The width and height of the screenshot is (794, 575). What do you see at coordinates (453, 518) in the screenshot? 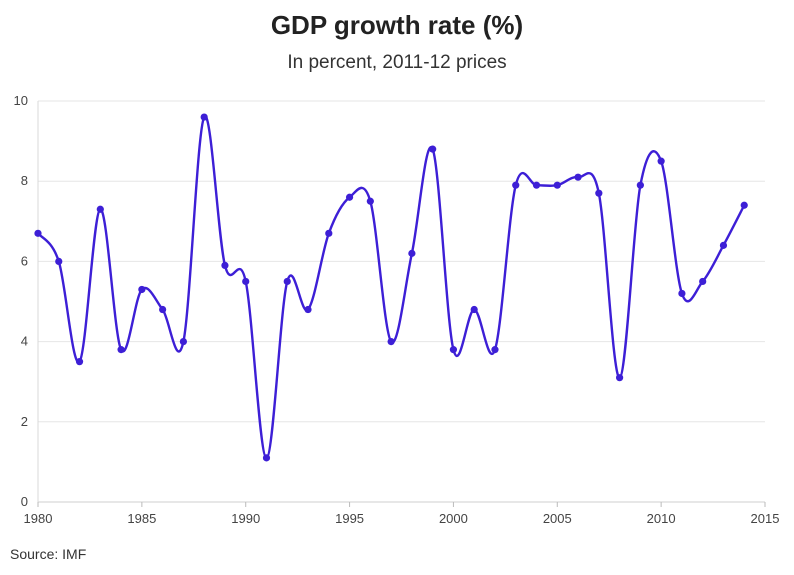
I see `x-tick-label: 2000` at bounding box center [453, 518].